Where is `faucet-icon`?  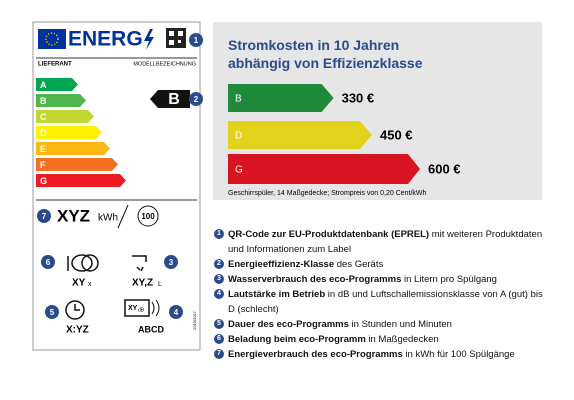 faucet-icon is located at coordinates (139, 263).